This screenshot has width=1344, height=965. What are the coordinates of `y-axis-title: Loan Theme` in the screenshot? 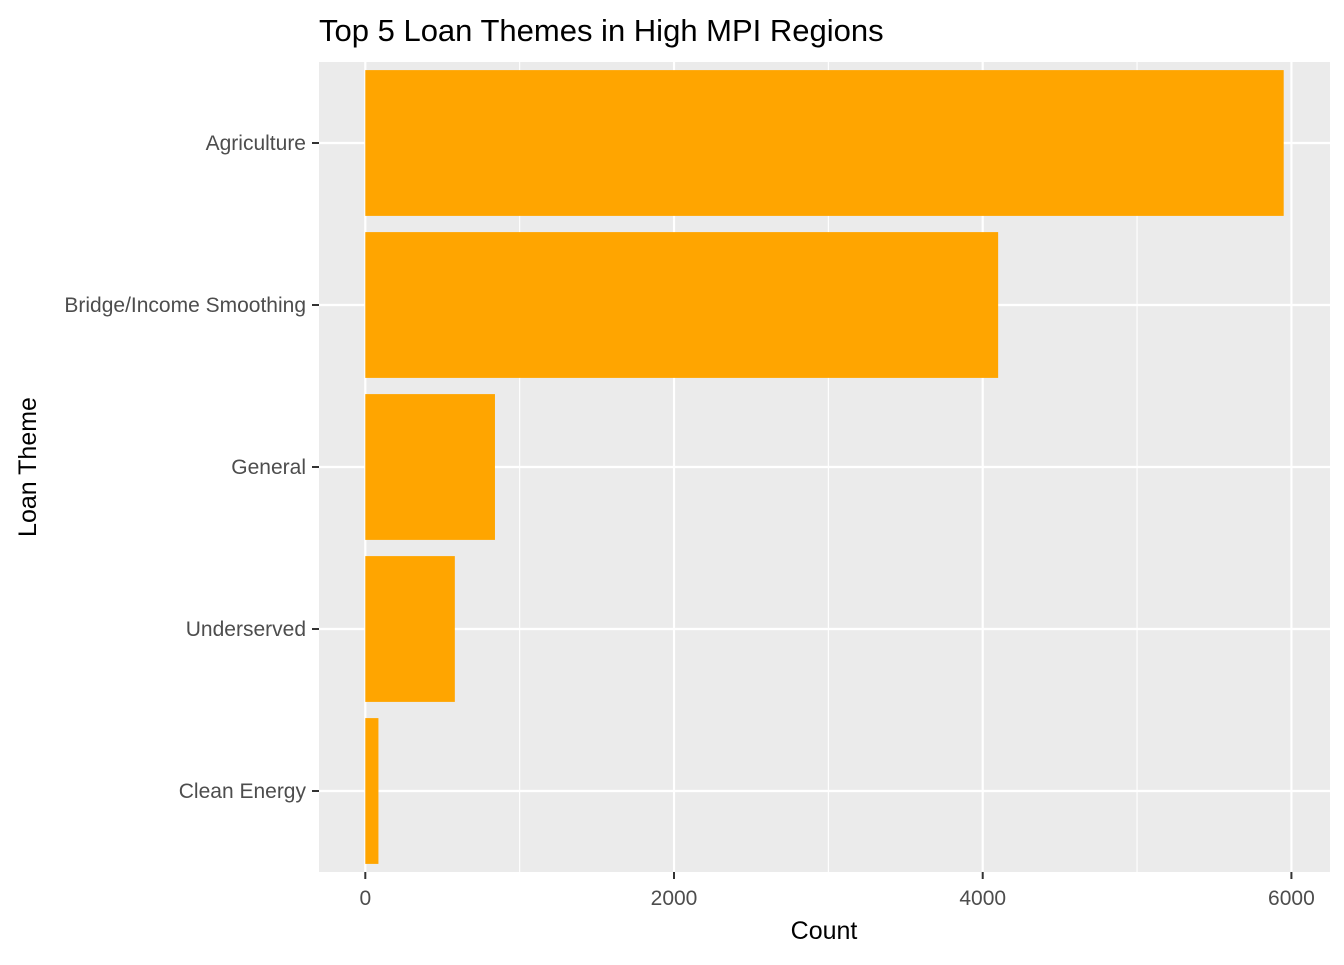 It's located at (28, 467).